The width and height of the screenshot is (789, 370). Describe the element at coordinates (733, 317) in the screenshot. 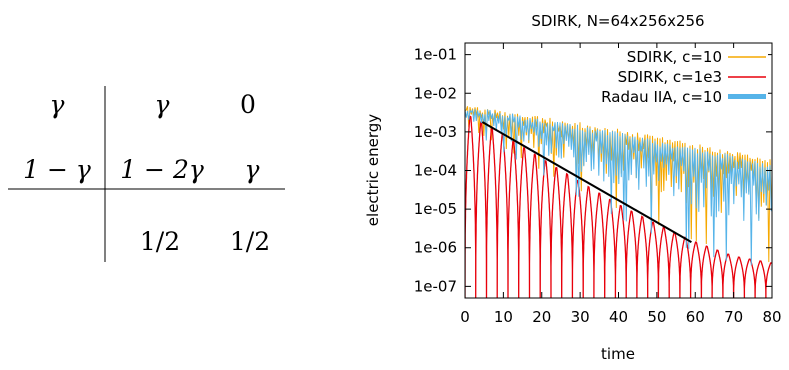

I see `x-tick-label: 70` at that location.